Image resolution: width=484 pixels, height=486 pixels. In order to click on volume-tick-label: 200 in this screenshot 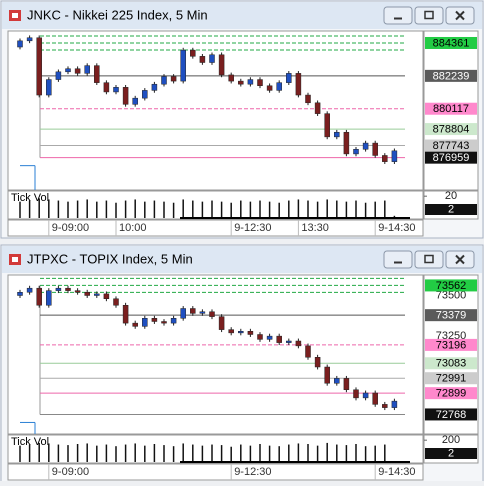, I will do `click(451, 440)`.